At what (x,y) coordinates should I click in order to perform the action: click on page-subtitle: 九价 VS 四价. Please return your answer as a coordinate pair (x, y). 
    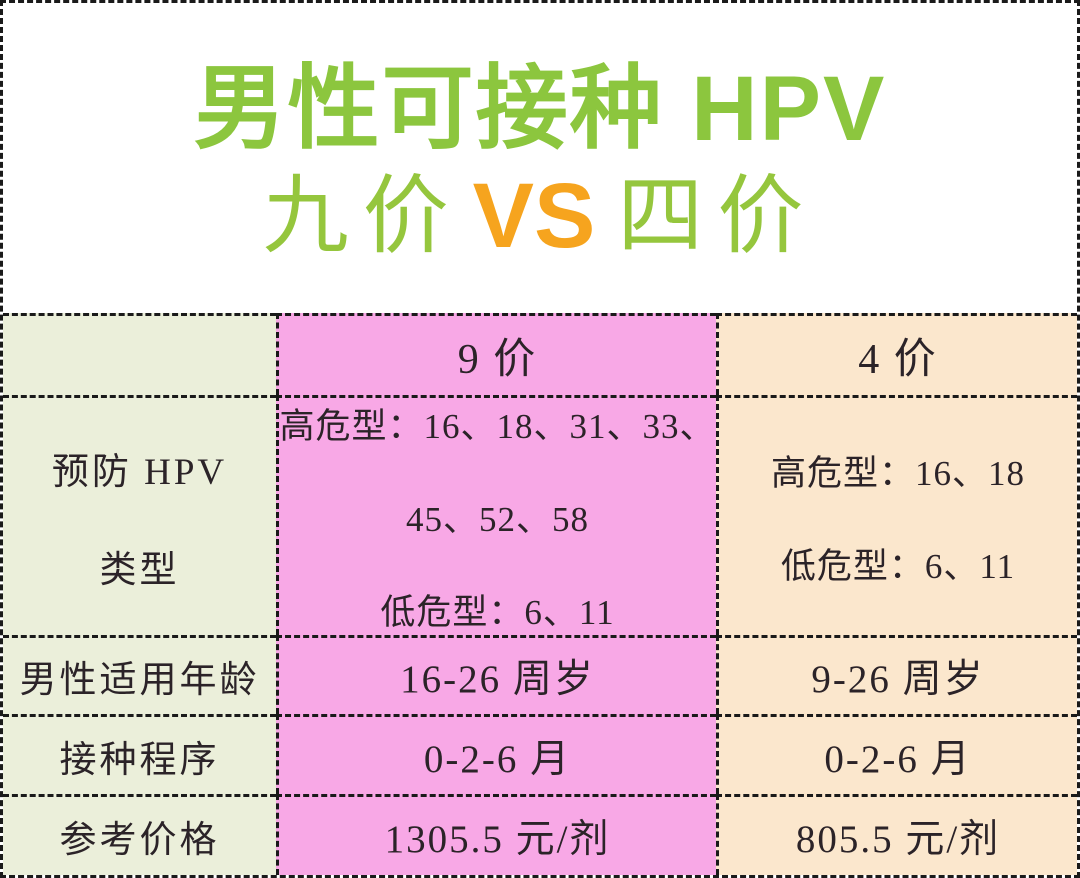
    Looking at the image, I should click on (540, 216).